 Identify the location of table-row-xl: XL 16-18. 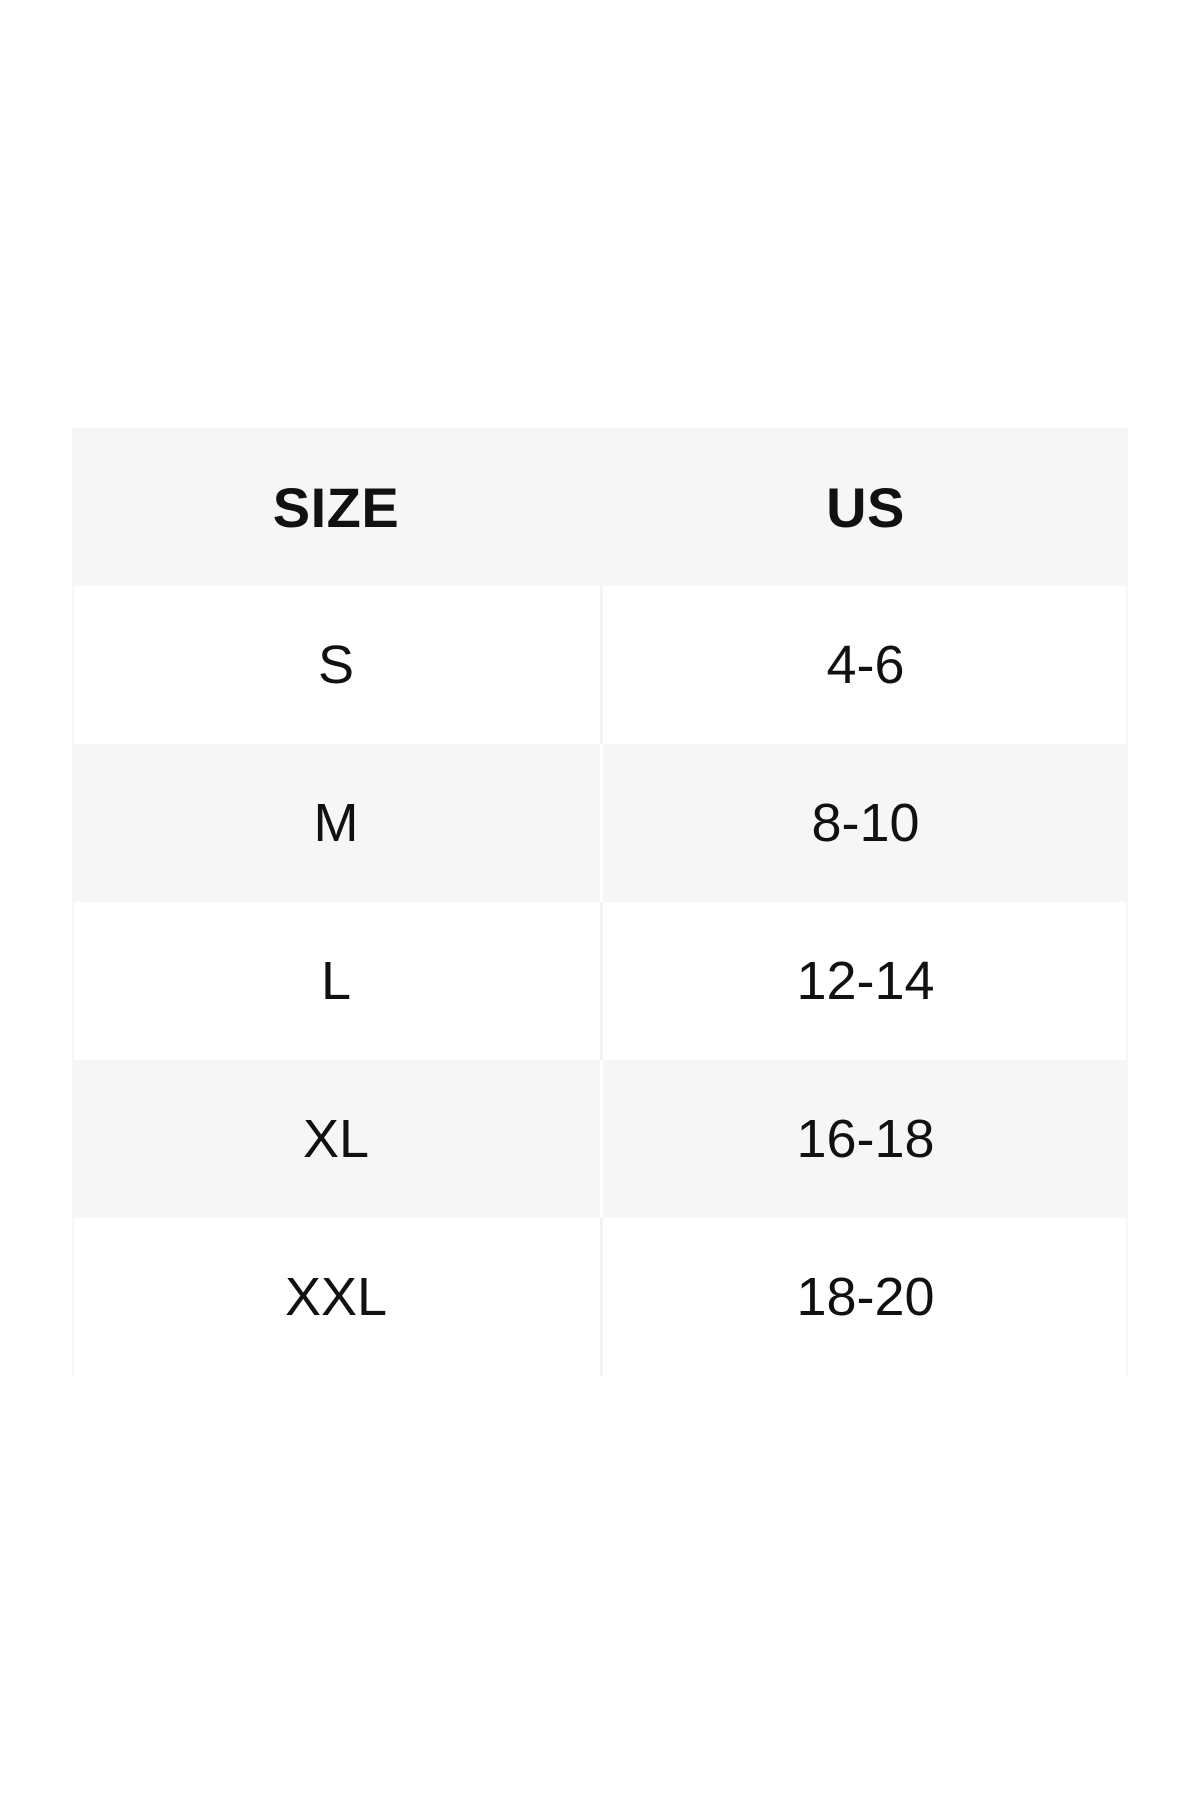
(600, 1139).